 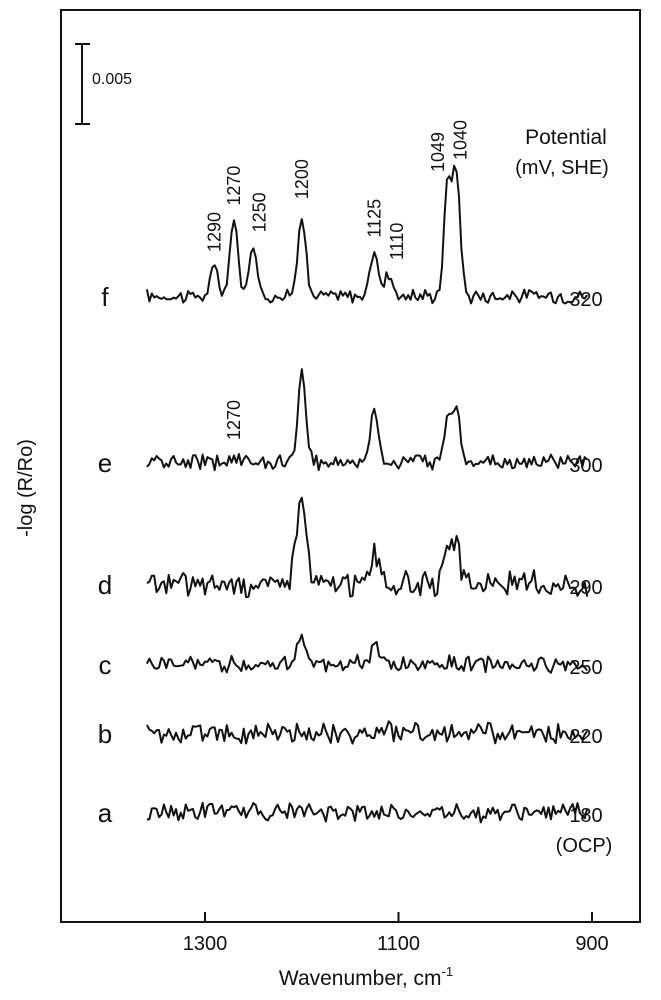 What do you see at coordinates (367, 812) in the screenshot?
I see `spectrum-trace-a` at bounding box center [367, 812].